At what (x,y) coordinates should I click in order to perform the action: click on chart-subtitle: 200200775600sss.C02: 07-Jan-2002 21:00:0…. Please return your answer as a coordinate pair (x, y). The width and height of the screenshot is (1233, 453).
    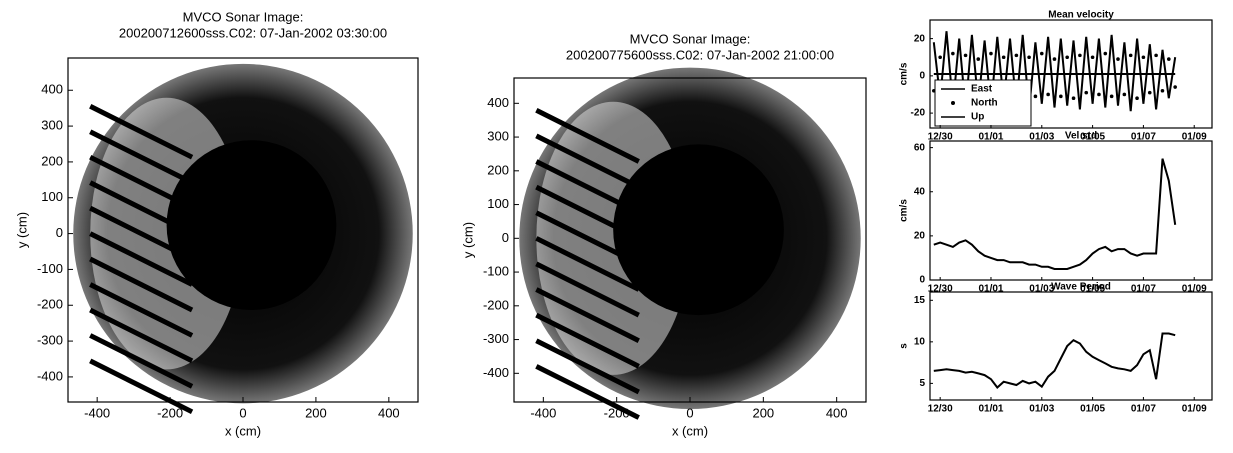
    Looking at the image, I should click on (700, 54).